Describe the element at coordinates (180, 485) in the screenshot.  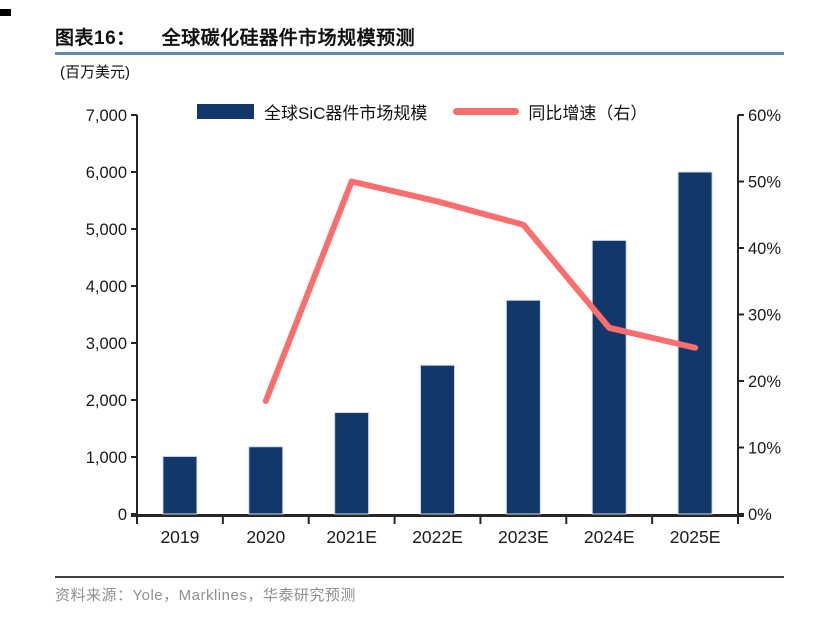
I see `bar-2019` at that location.